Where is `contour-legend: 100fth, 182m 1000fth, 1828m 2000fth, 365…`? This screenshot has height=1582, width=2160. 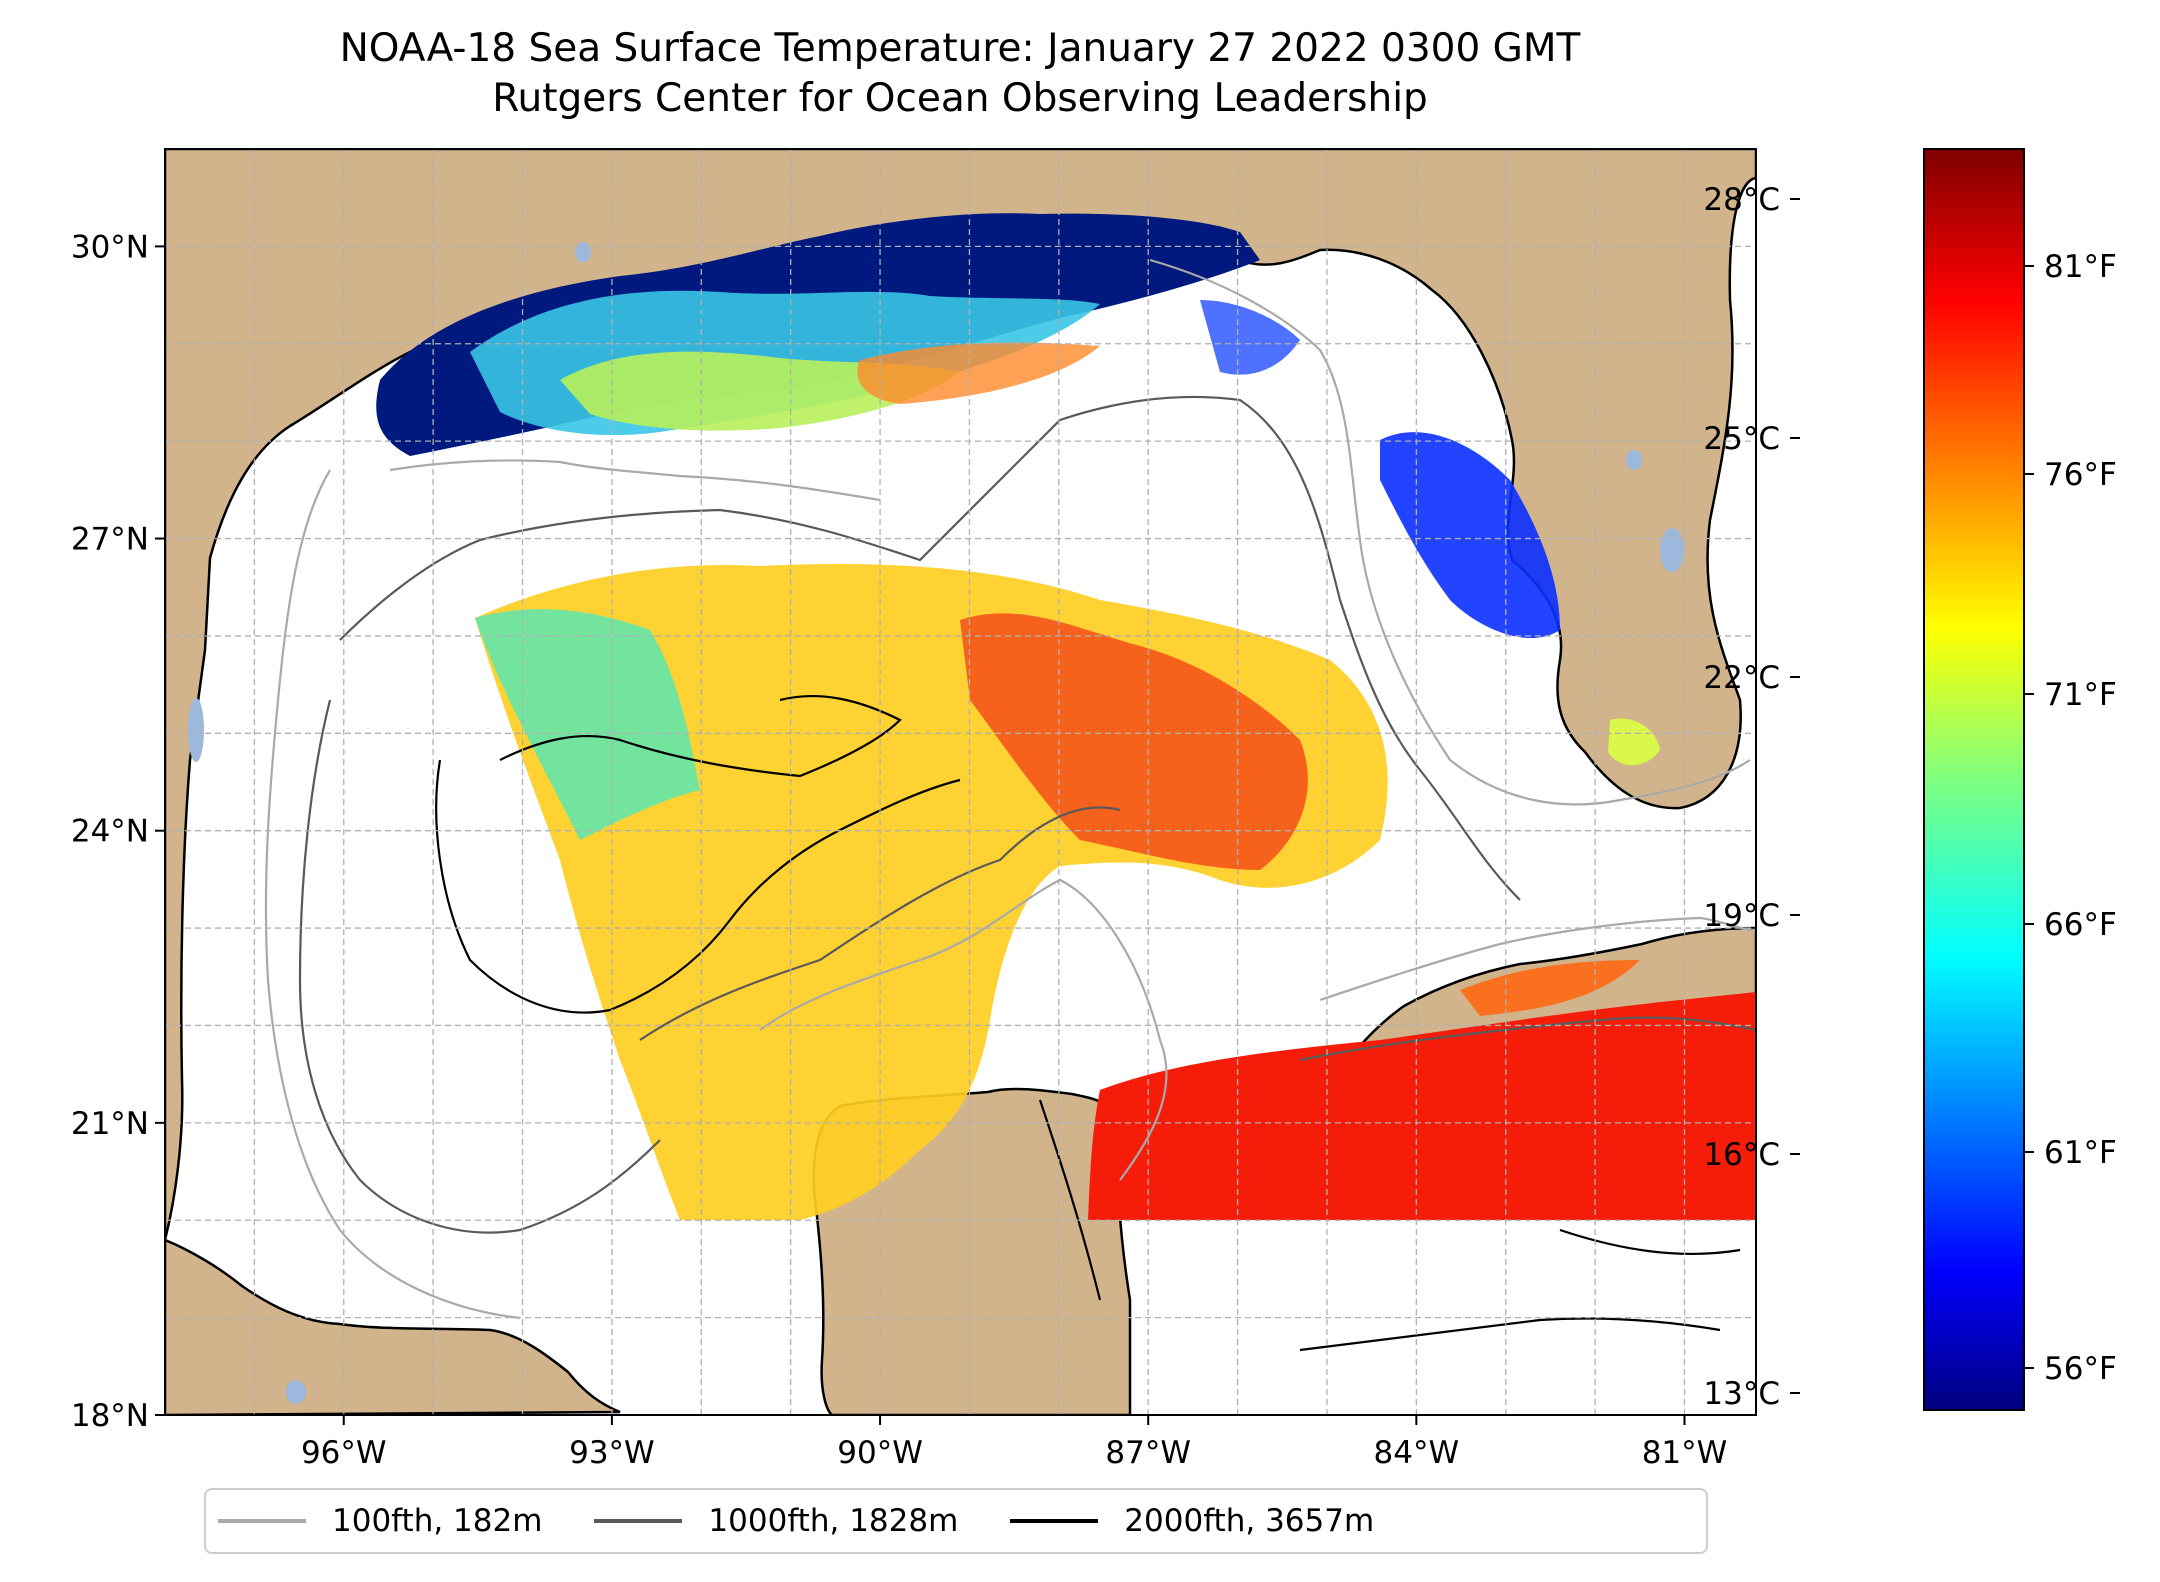 contour-legend: 100fth, 182m 1000fth, 1828m 2000fth, 365… is located at coordinates (956, 1521).